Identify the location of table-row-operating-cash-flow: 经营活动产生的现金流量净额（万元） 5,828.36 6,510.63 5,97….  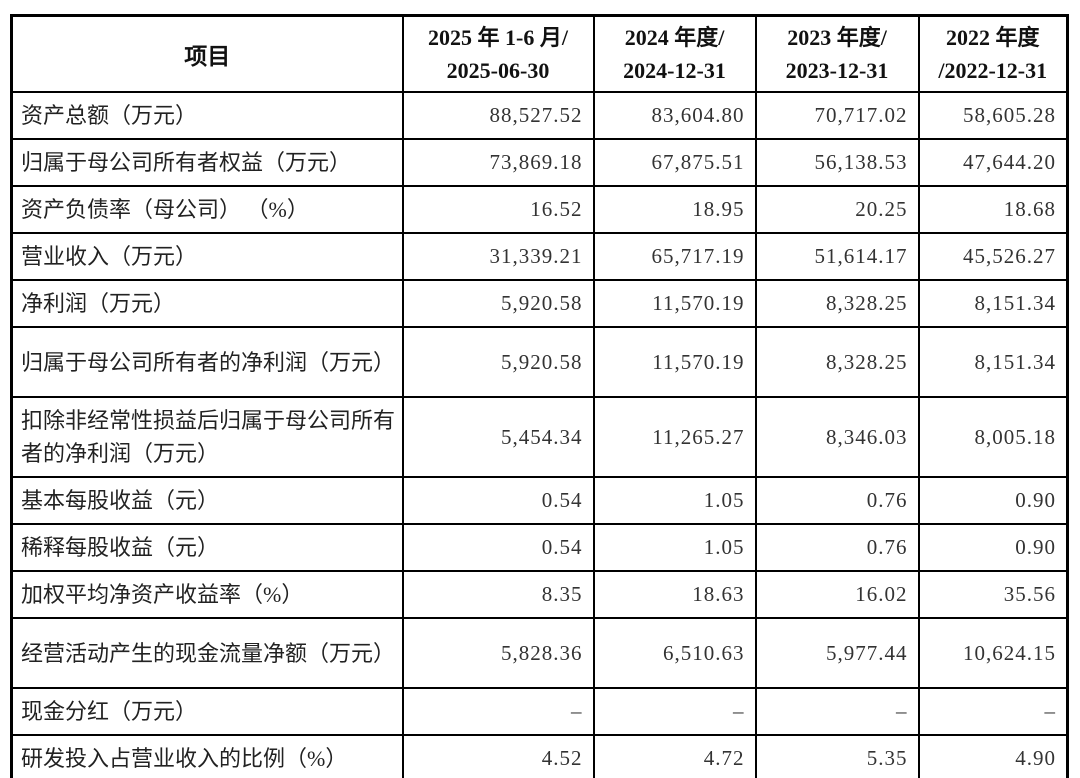
(539, 653).